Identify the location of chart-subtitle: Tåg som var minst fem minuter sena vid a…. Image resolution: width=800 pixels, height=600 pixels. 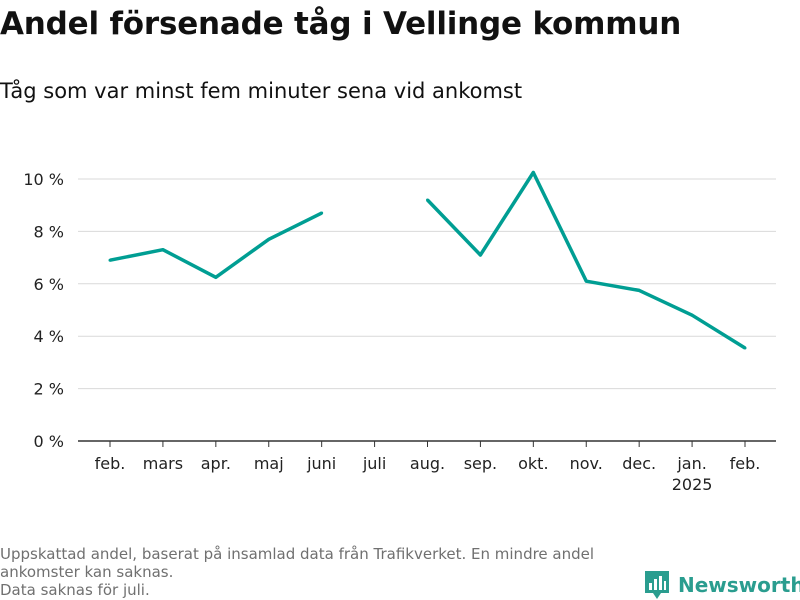
(261, 91).